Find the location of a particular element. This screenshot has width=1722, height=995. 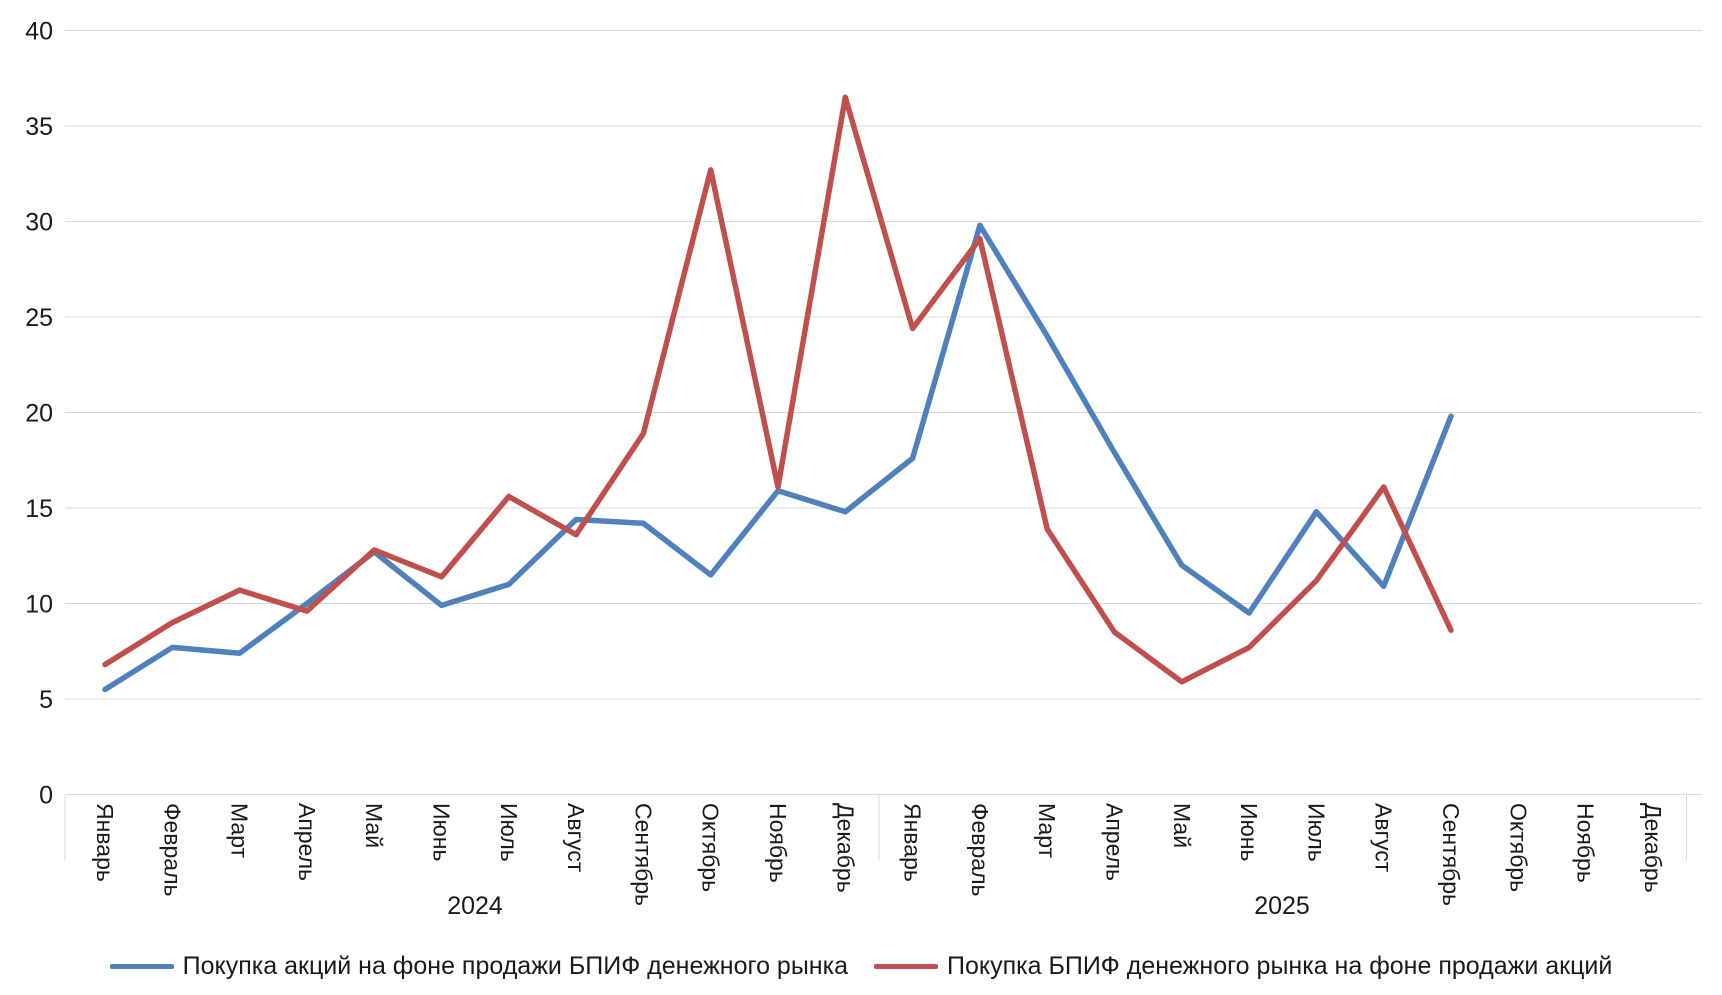

y-axis-tick-label: 10 is located at coordinates (39, 605).